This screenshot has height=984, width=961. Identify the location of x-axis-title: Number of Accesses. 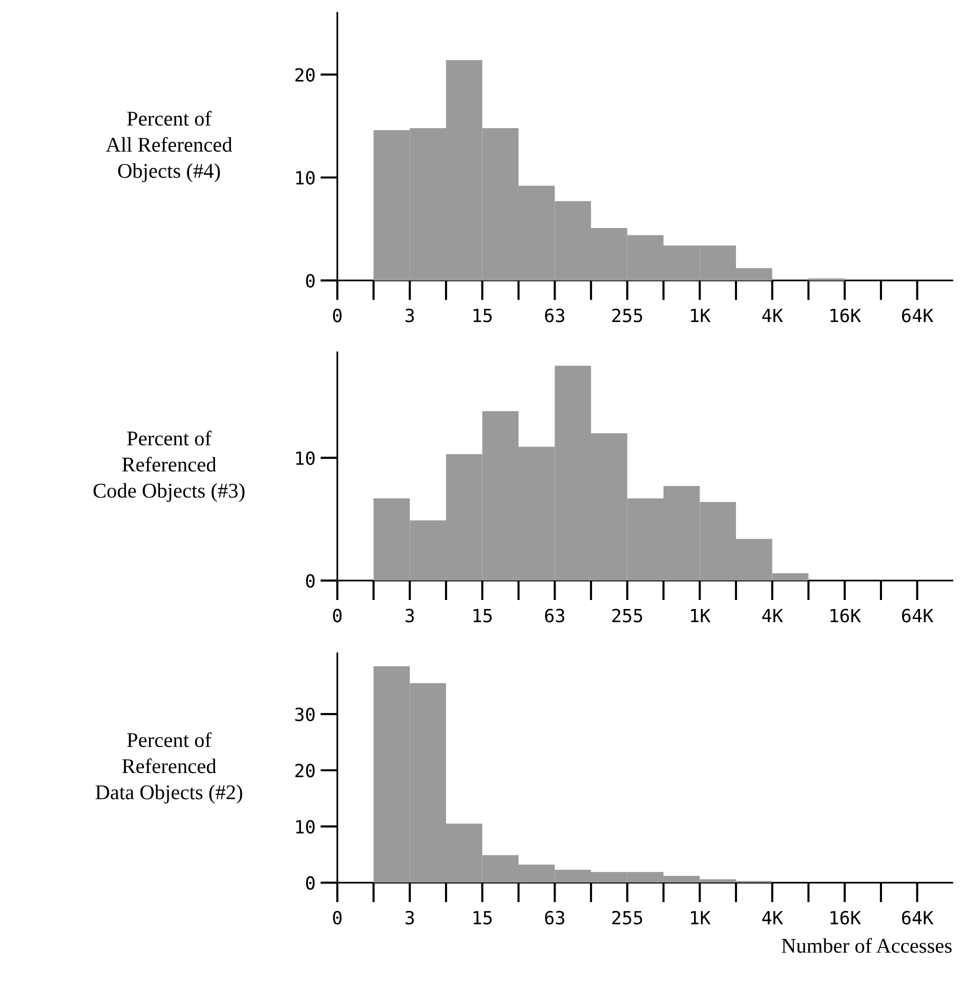
(867, 945).